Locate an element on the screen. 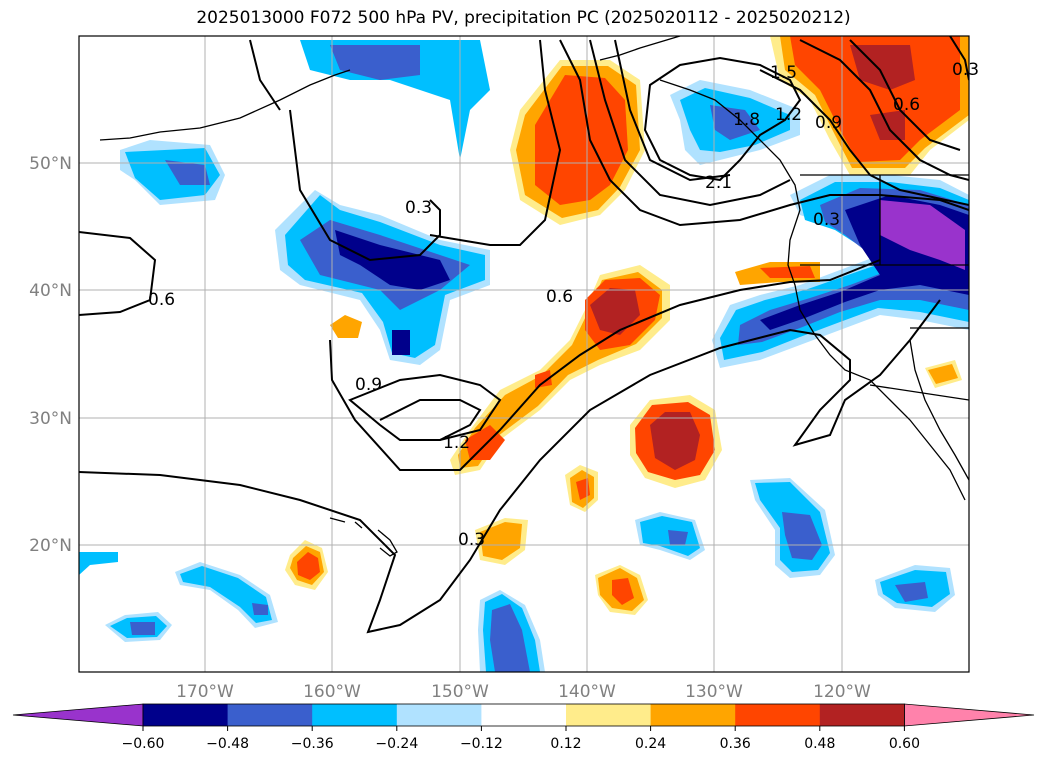  lat-label: 30°N is located at coordinates (50, 419).